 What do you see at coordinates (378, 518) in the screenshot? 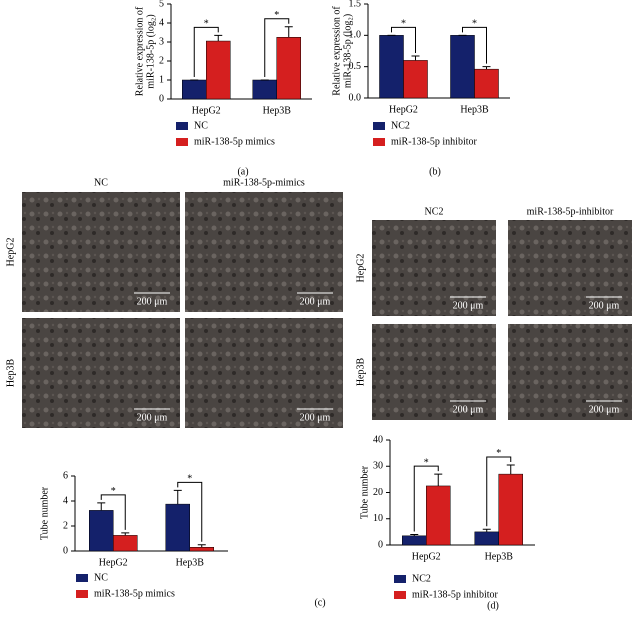
I see `y-tick-label: 10` at bounding box center [378, 518].